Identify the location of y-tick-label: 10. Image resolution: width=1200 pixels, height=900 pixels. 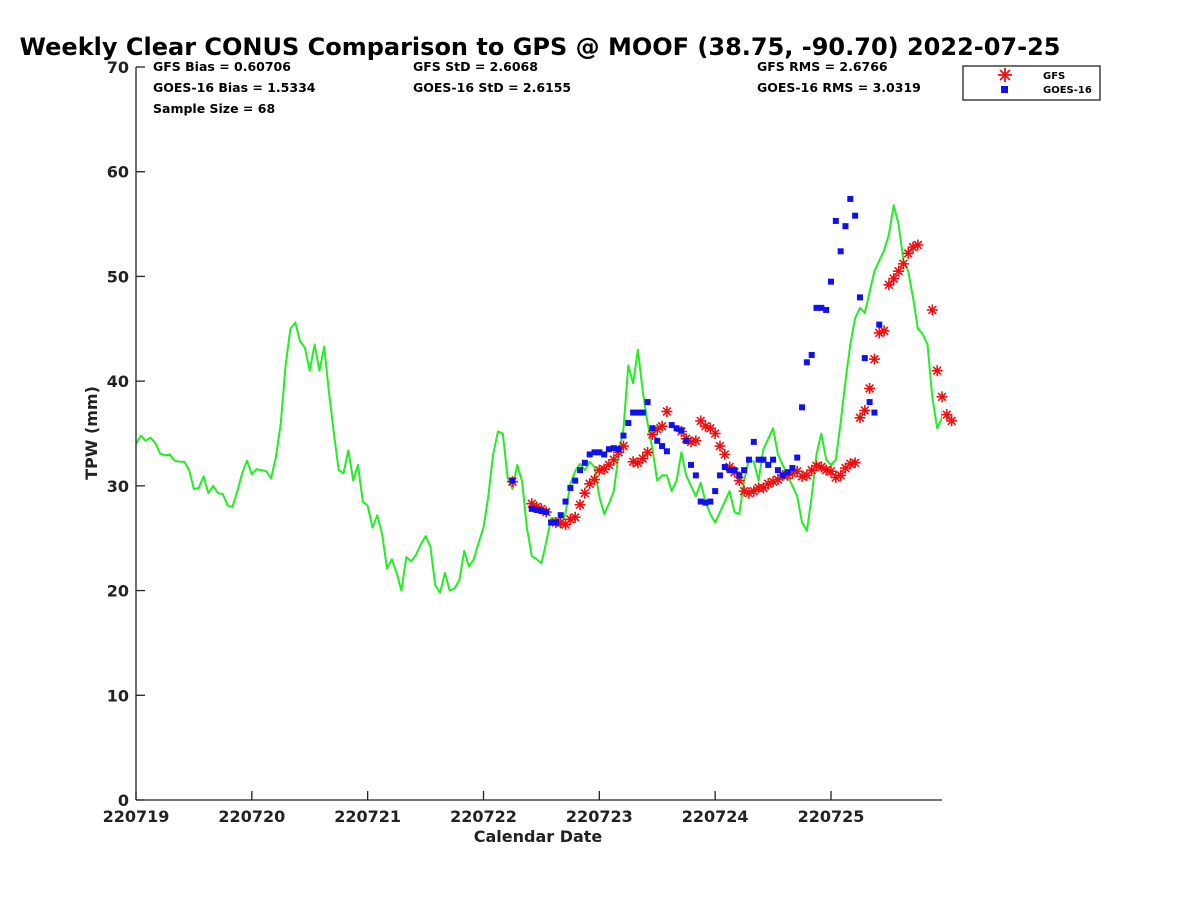
(118, 695).